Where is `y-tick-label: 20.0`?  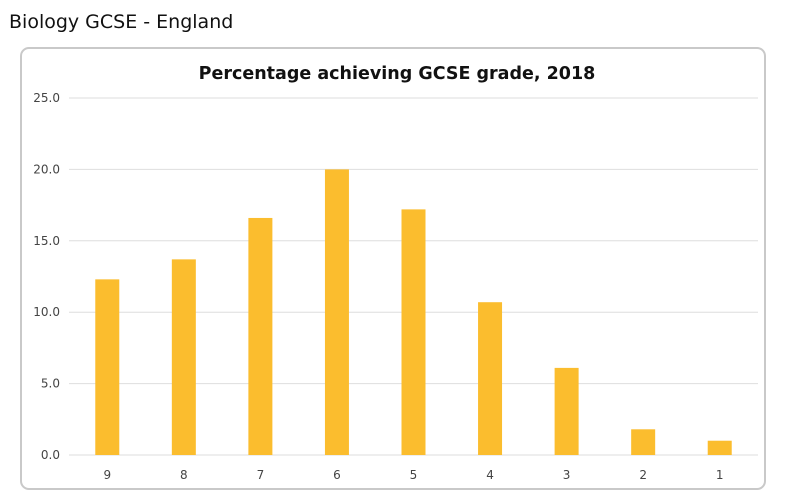
y-tick-label: 20.0 is located at coordinates (46, 169).